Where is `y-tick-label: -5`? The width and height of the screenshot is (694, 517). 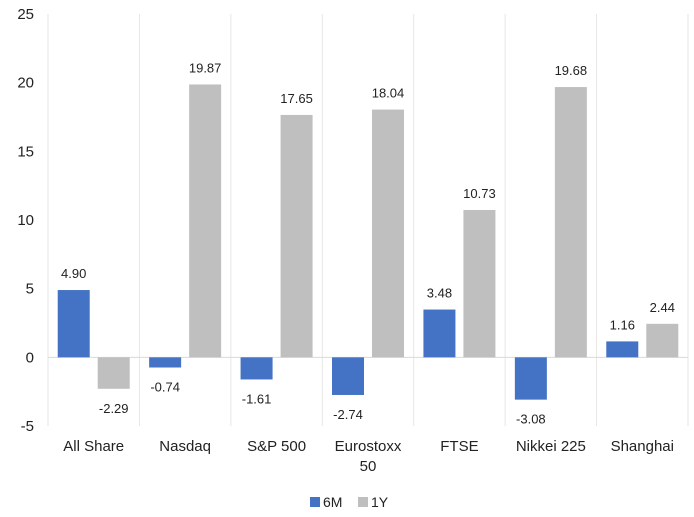 y-tick-label: -5 is located at coordinates (27, 426).